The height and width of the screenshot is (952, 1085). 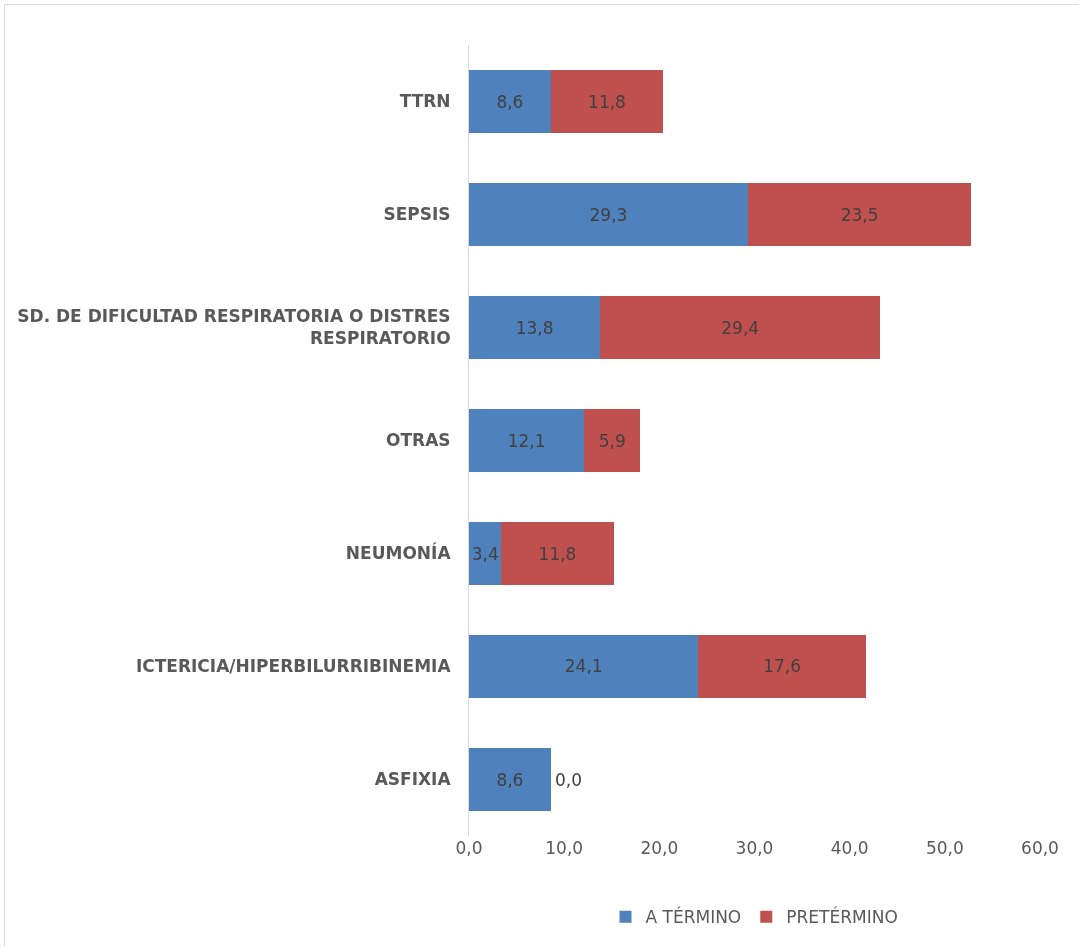 What do you see at coordinates (693, 917) in the screenshot?
I see `legend-label: A TÉRMINO` at bounding box center [693, 917].